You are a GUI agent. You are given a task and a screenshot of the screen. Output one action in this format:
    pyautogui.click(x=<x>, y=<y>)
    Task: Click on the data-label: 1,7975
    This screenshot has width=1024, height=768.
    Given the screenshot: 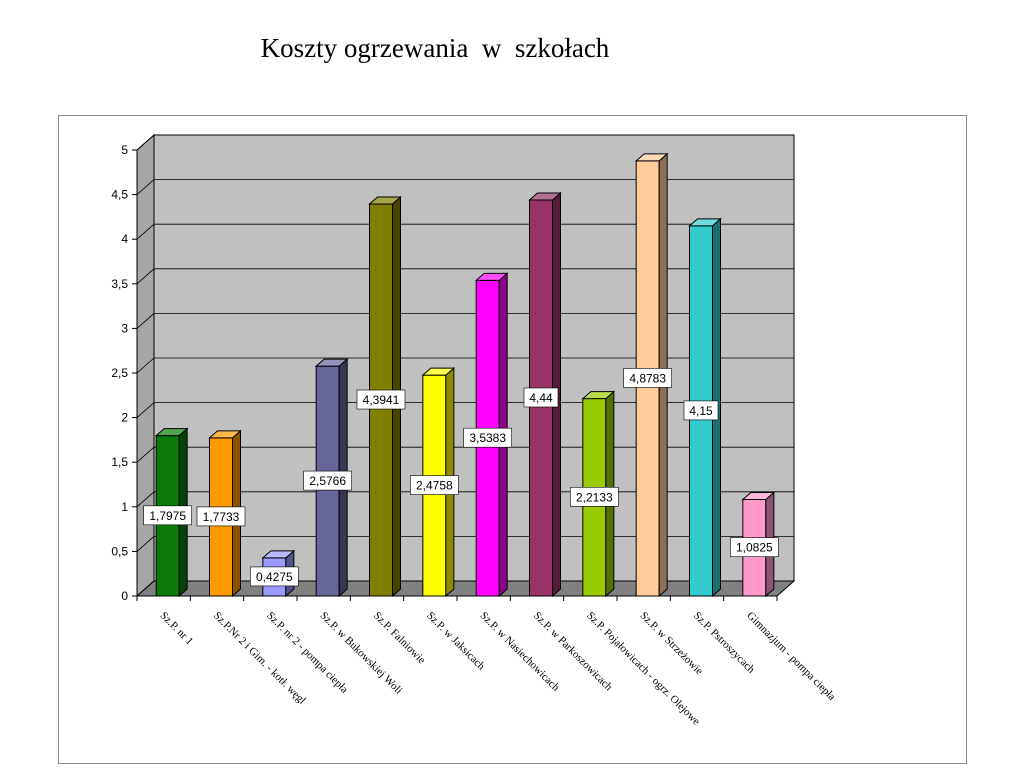 What is the action you would take?
    pyautogui.click(x=167, y=516)
    